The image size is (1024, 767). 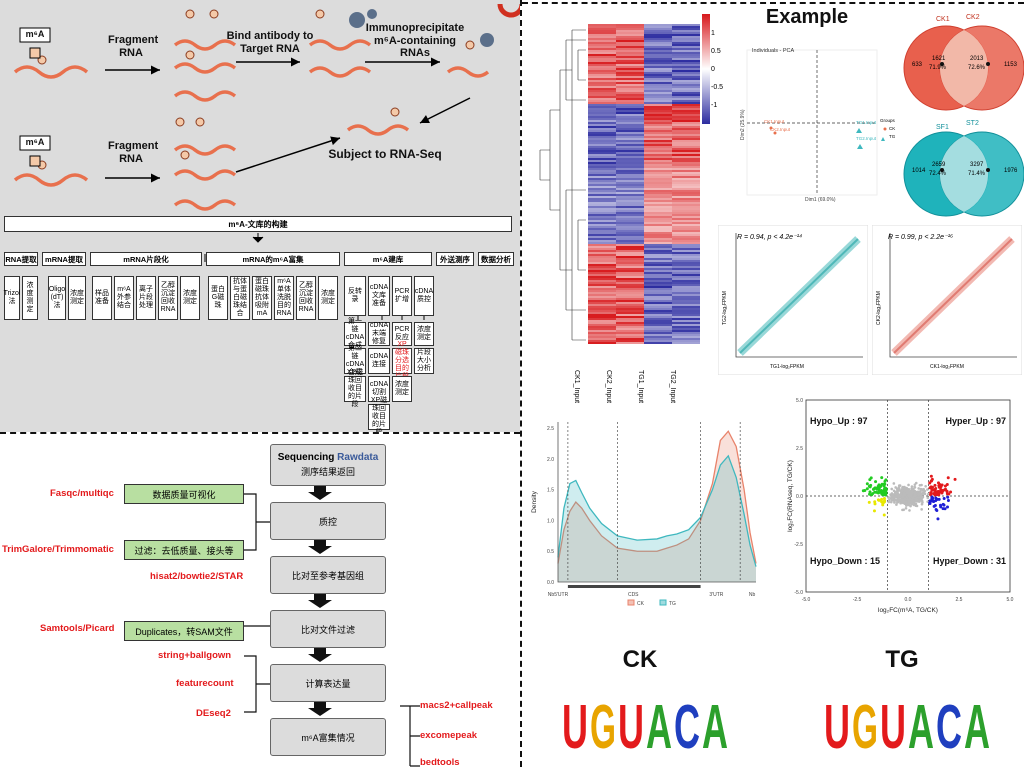 I want to click on quad-point-hypo_up, so click(x=879, y=488).